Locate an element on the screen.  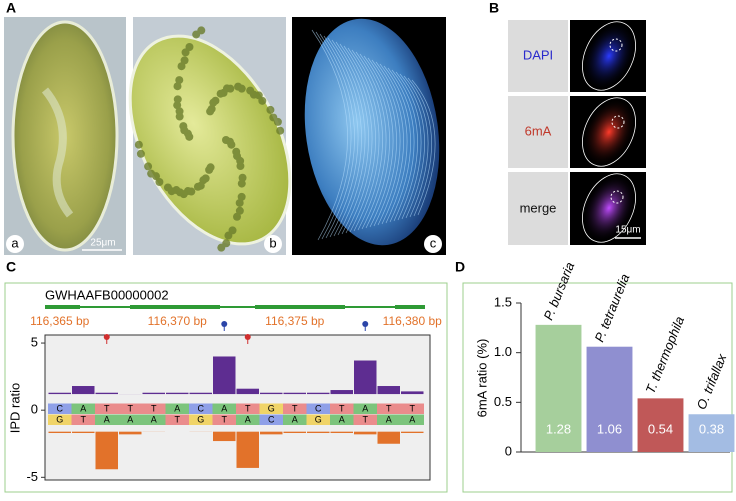
micrograph-c is located at coordinates (369, 136).